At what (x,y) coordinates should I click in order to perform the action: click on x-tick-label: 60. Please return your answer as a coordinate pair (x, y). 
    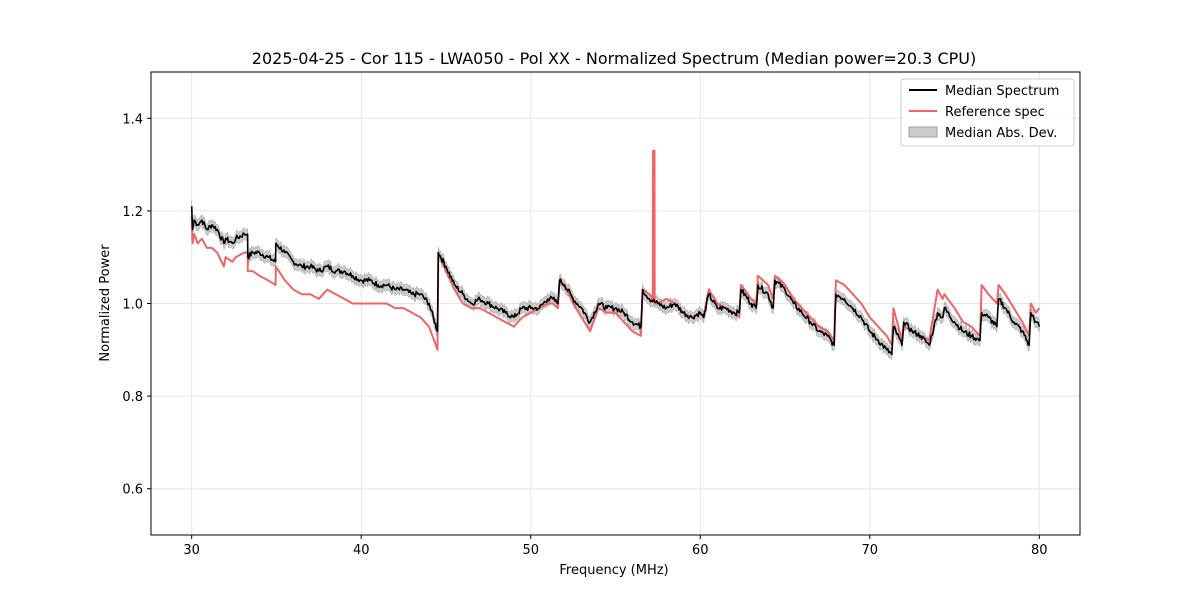
    Looking at the image, I should click on (700, 550).